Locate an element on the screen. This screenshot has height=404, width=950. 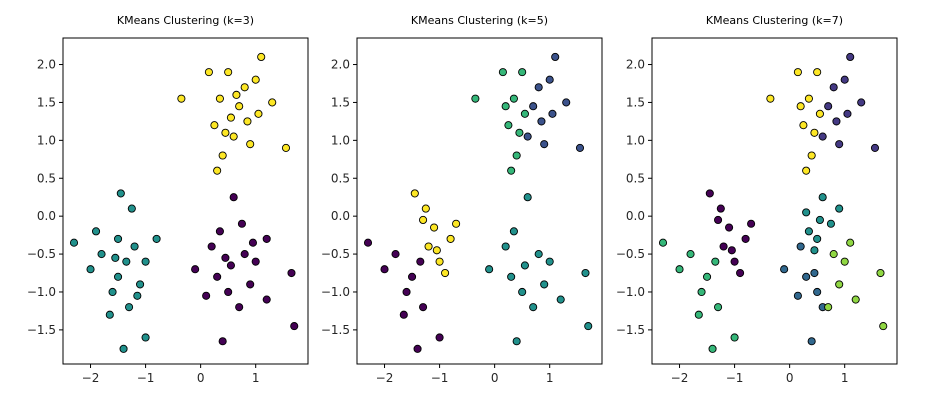
y-tick-label: 1.5 is located at coordinates (635, 102).